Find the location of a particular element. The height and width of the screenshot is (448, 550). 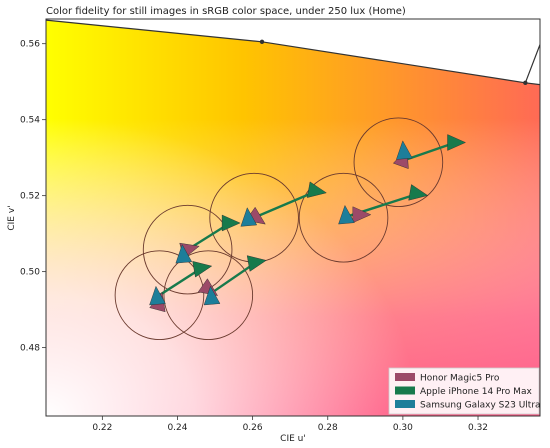

x-tick-label: 0.32 is located at coordinates (478, 428).